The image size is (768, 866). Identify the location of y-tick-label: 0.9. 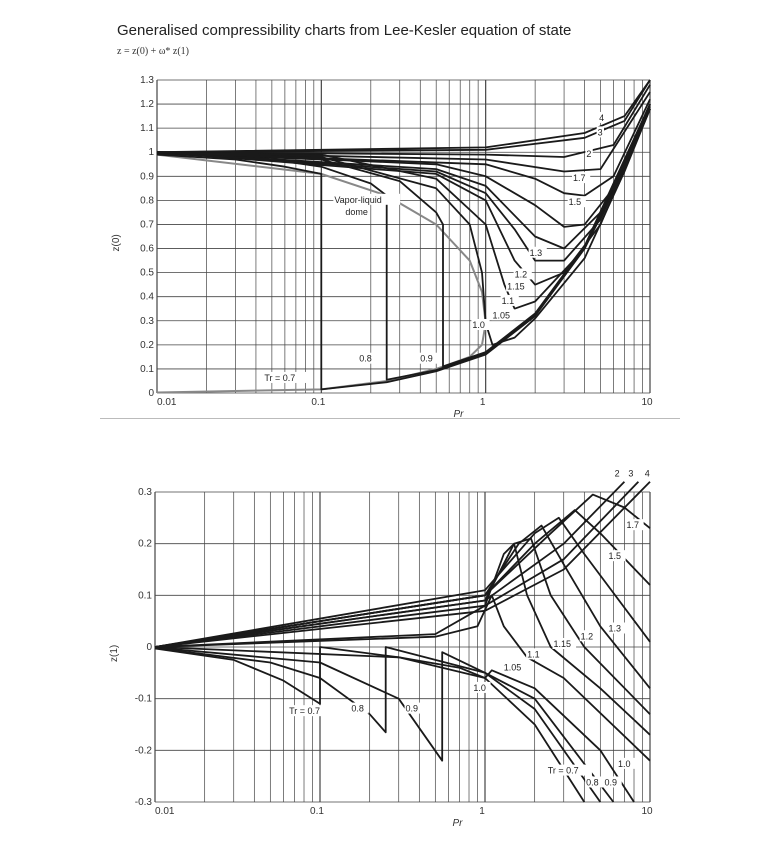
(147, 176).